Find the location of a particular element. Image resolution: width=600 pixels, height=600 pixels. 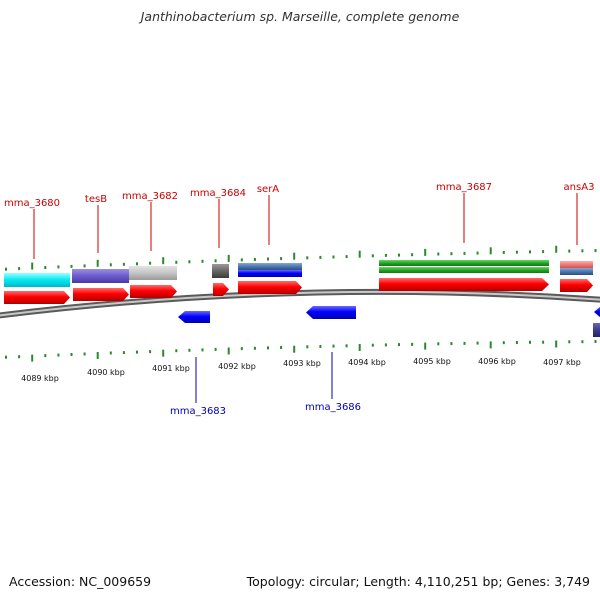

gene-label: ansA3 is located at coordinates (579, 187).